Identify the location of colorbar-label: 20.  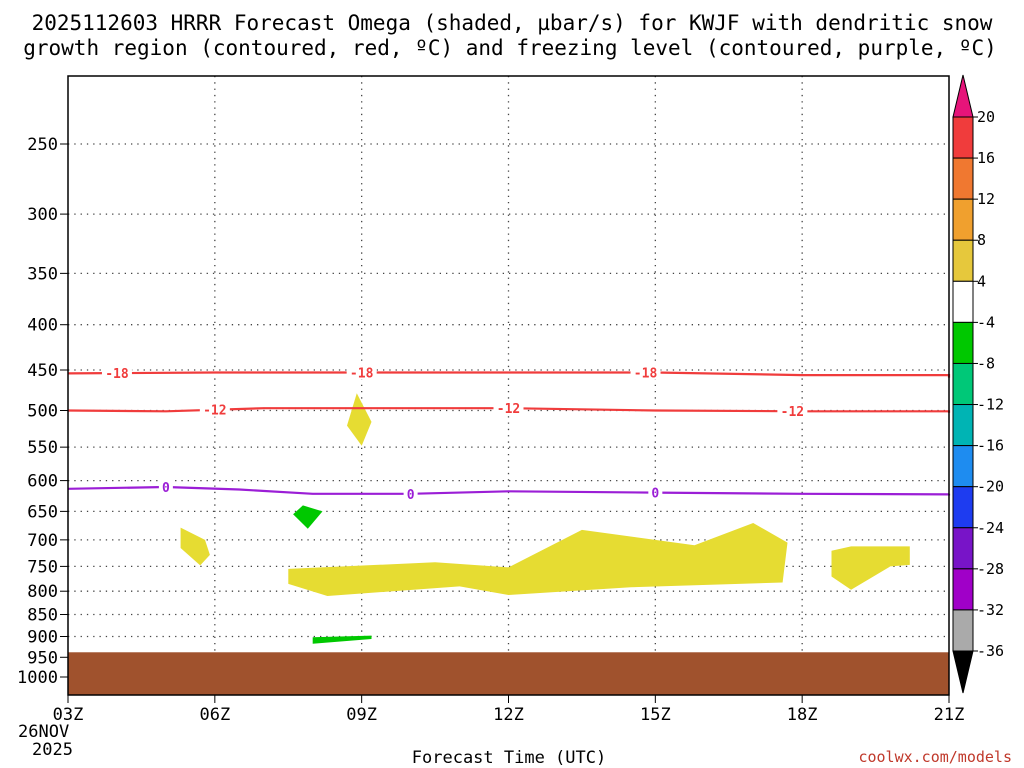
(986, 117).